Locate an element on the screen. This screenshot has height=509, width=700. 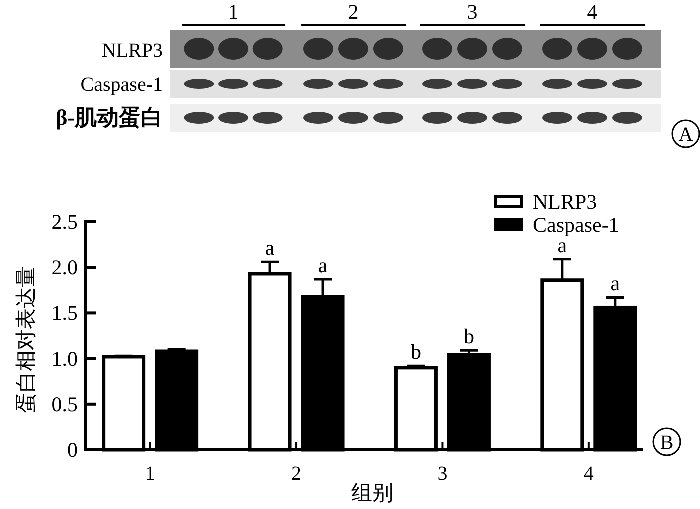
text: 1 is located at coordinates (233, 12).